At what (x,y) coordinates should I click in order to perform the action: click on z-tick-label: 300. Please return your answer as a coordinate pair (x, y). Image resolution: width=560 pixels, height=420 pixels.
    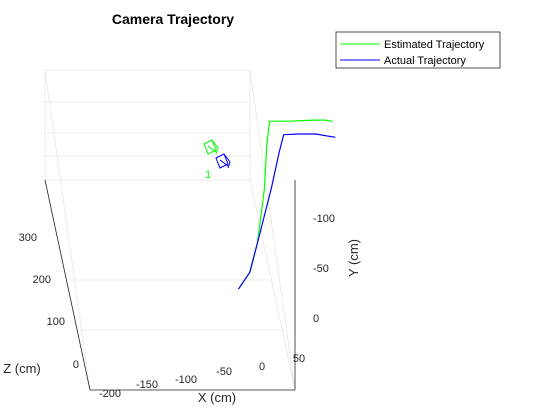
    Looking at the image, I should click on (28, 238).